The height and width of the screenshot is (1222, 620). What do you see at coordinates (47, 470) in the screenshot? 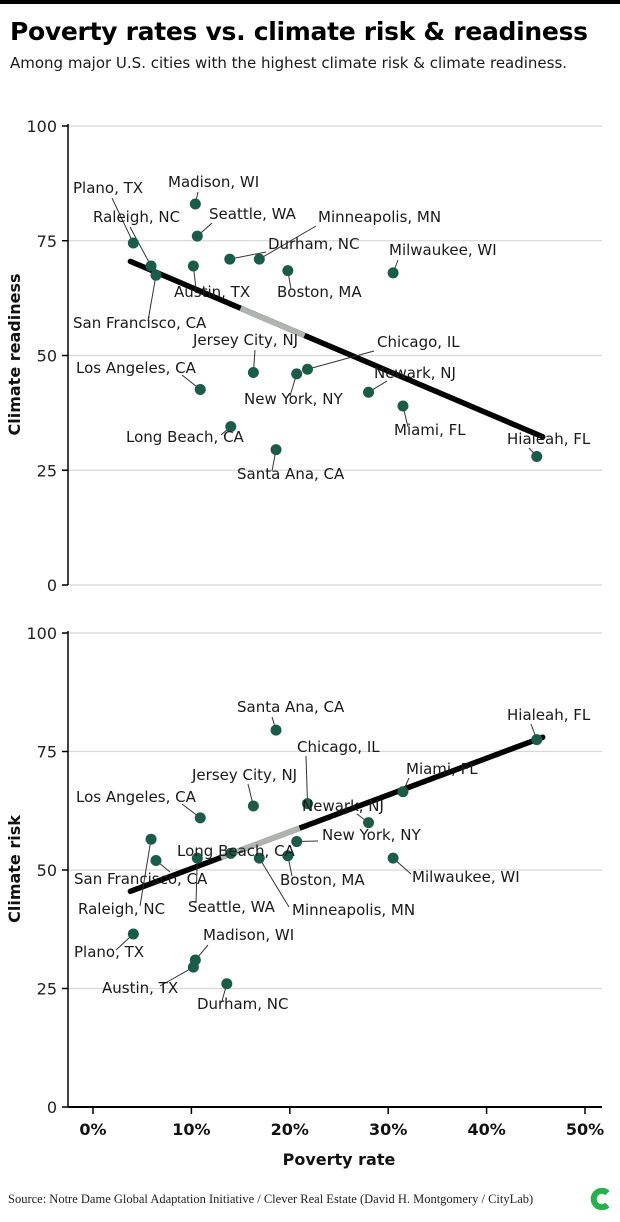
I see `y-tick-label: 25` at bounding box center [47, 470].